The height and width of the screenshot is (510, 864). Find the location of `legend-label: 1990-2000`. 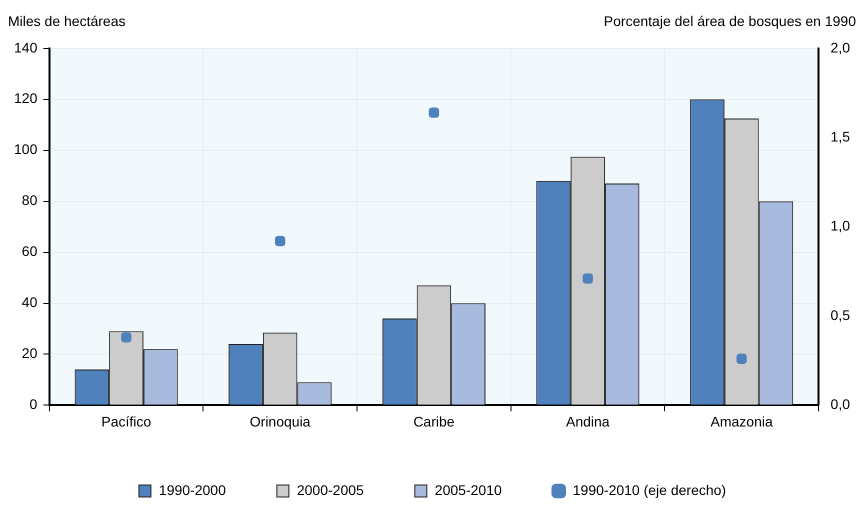

legend-label: 1990-2000 is located at coordinates (192, 490).